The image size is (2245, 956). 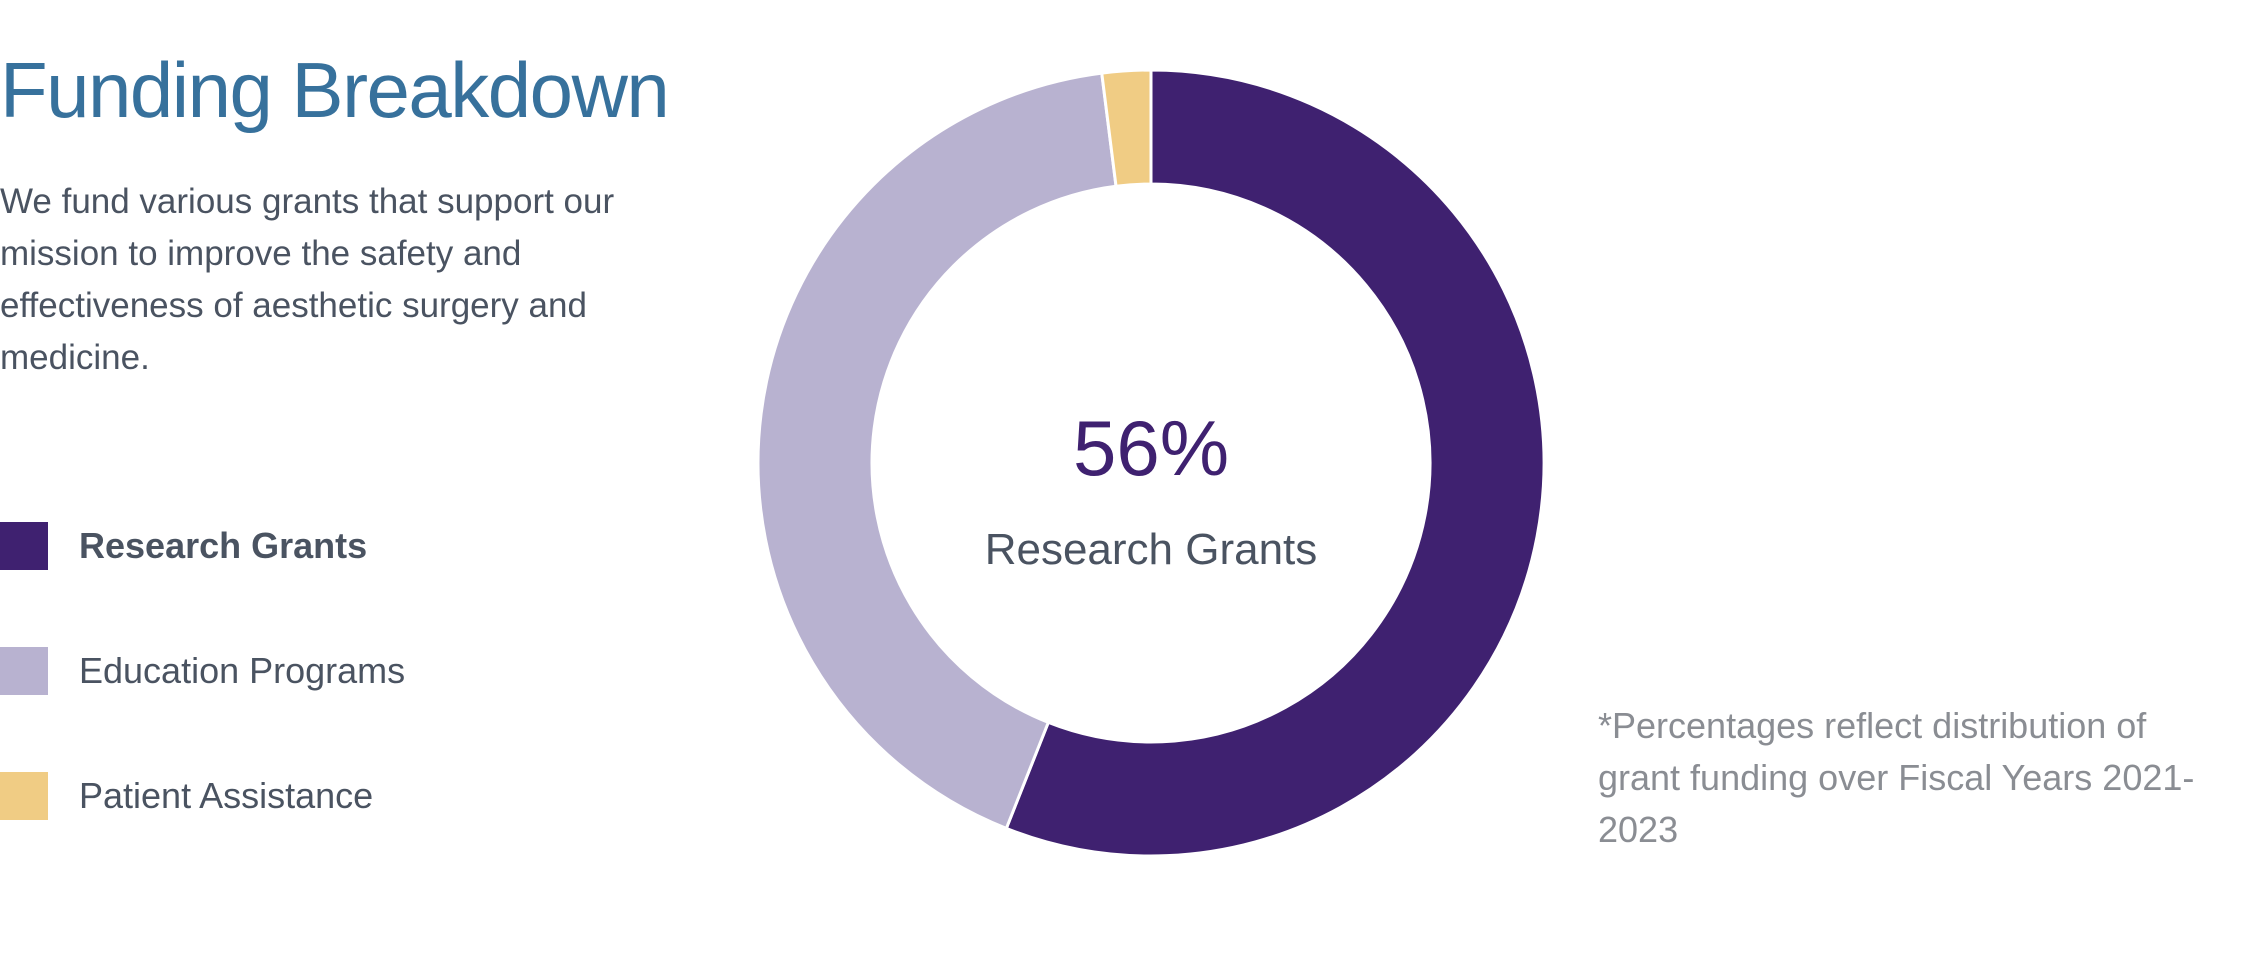 What do you see at coordinates (24, 546) in the screenshot?
I see `legend-swatch-research-grants` at bounding box center [24, 546].